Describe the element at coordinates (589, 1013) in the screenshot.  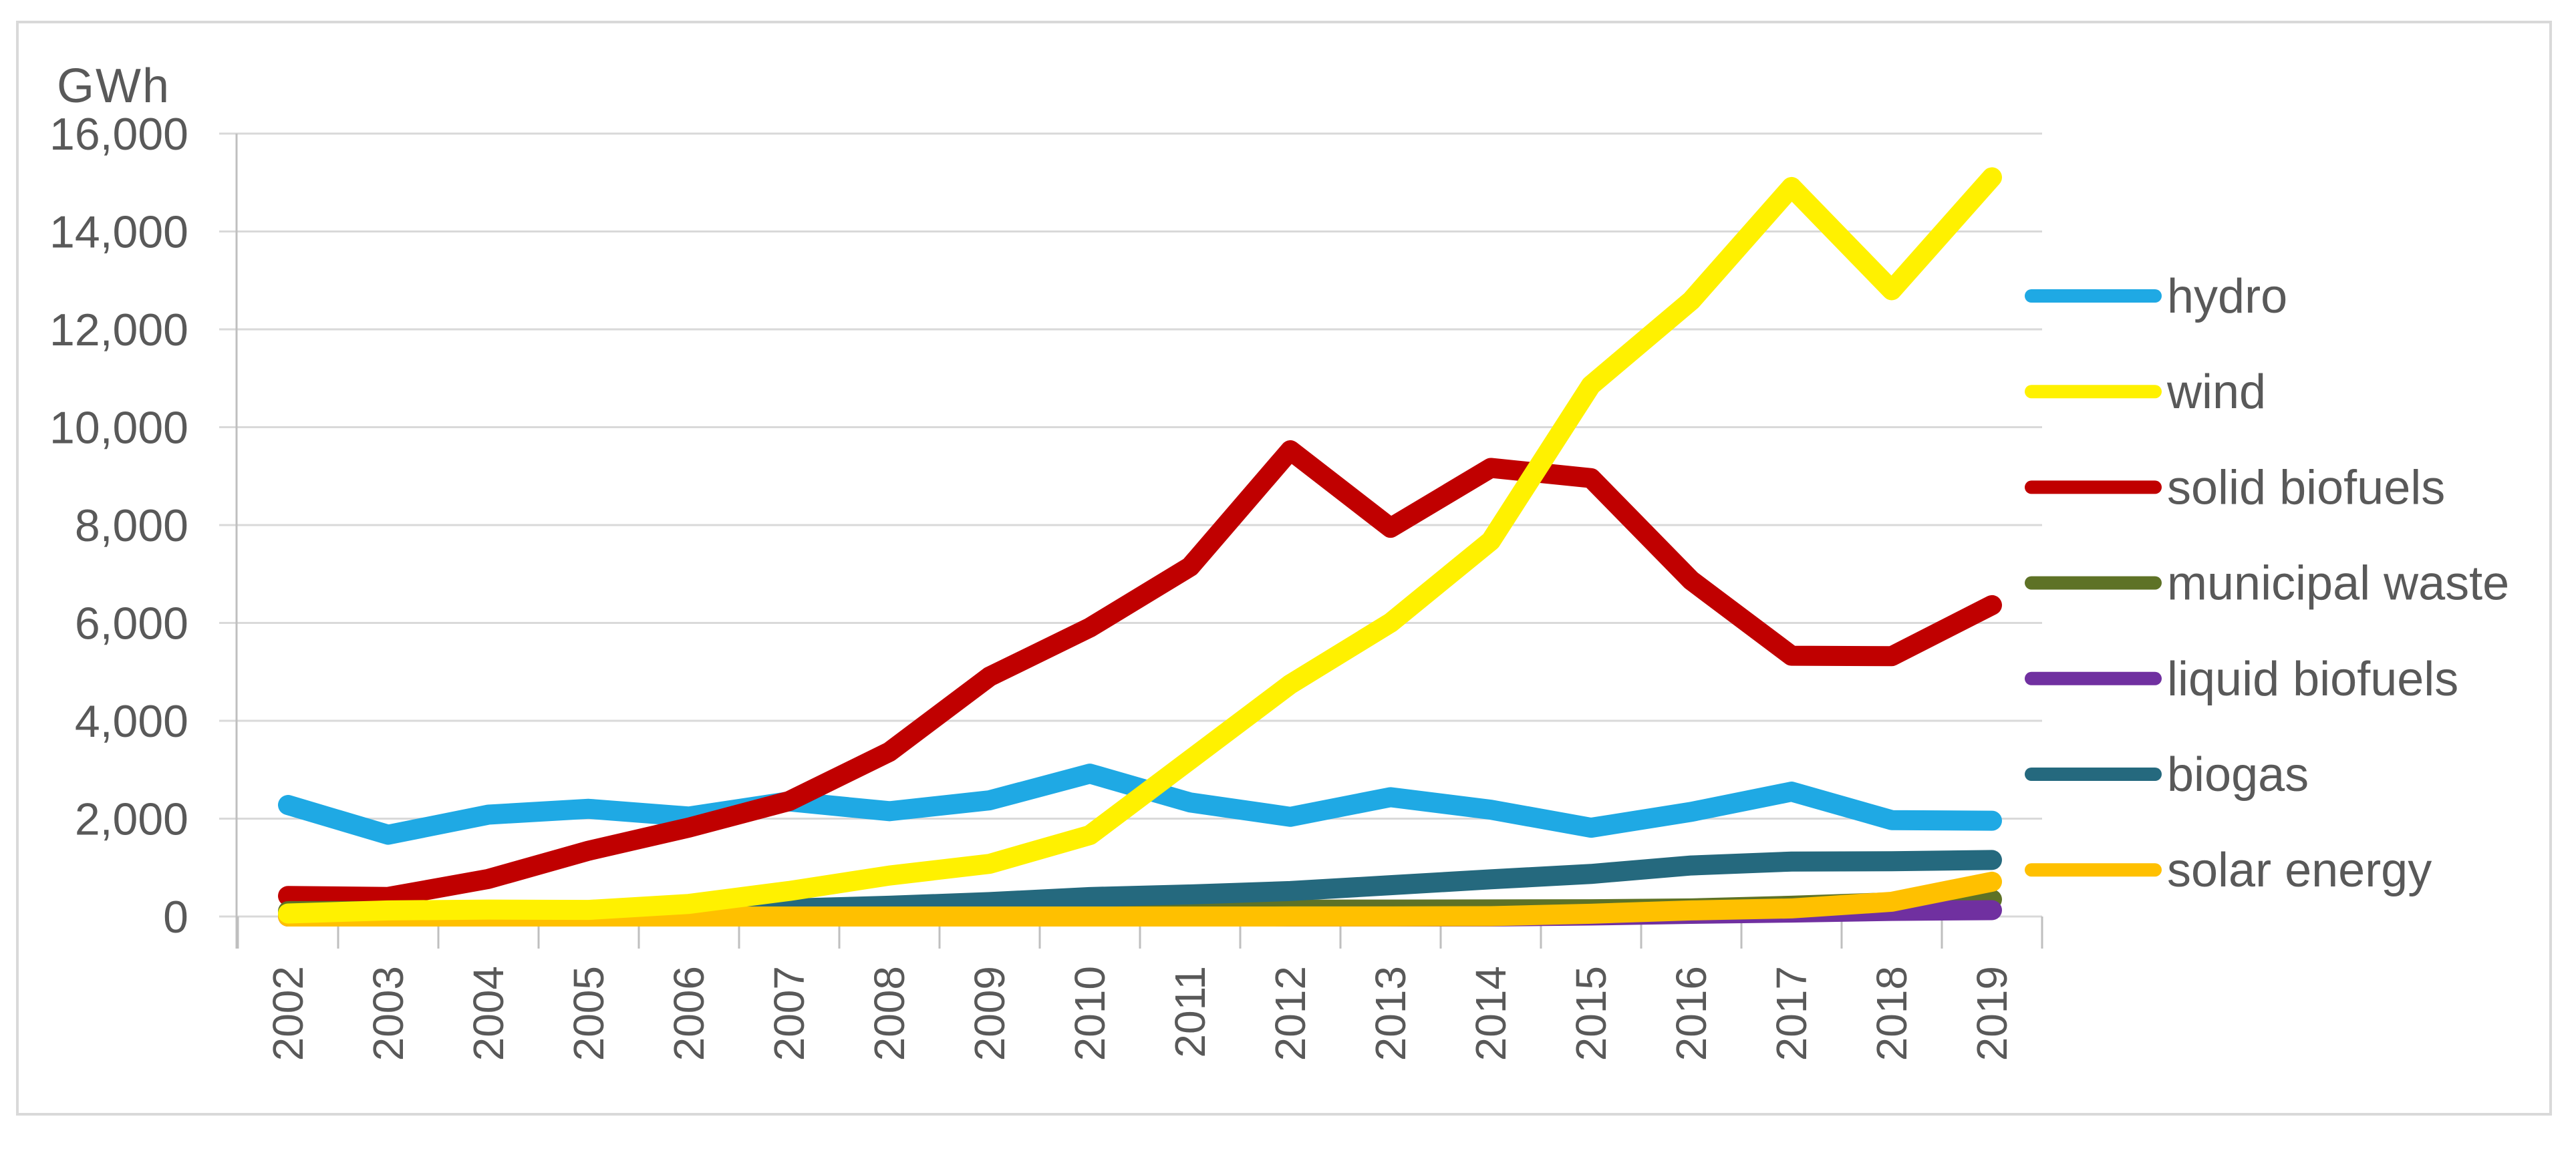
I see `x-tick-label: 2005` at that location.